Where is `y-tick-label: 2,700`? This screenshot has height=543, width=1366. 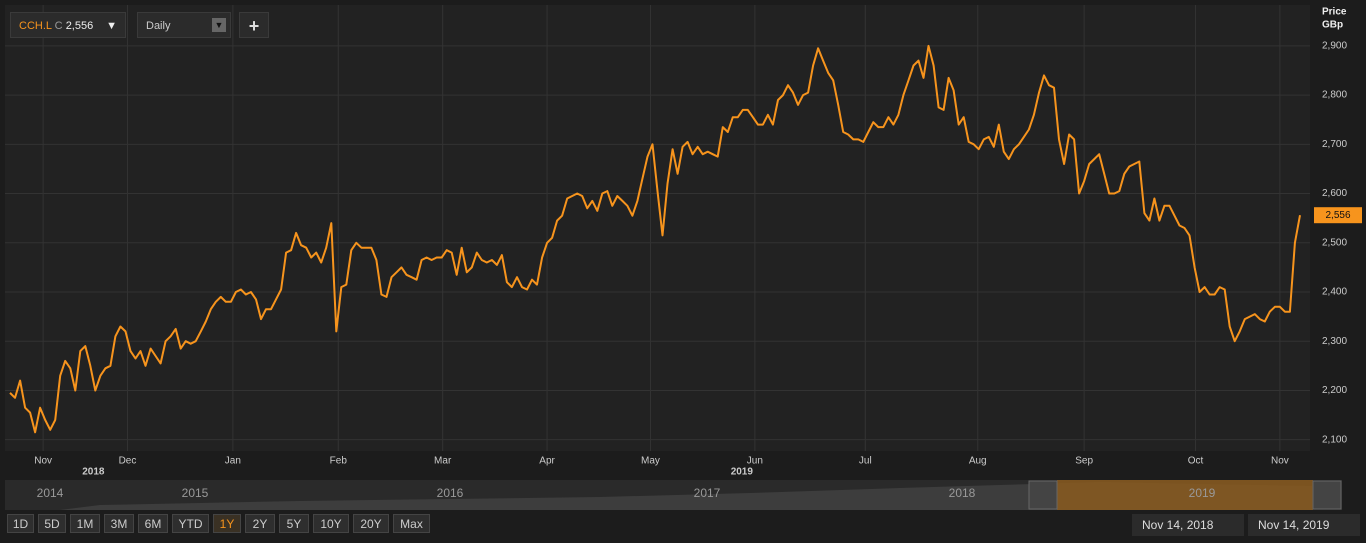 y-tick-label: 2,700 is located at coordinates (1334, 144).